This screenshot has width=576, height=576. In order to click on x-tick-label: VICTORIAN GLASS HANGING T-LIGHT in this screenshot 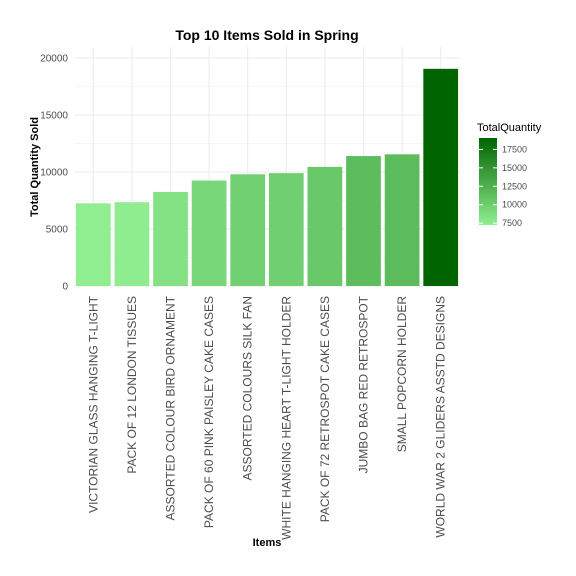, I will do `click(93, 404)`.